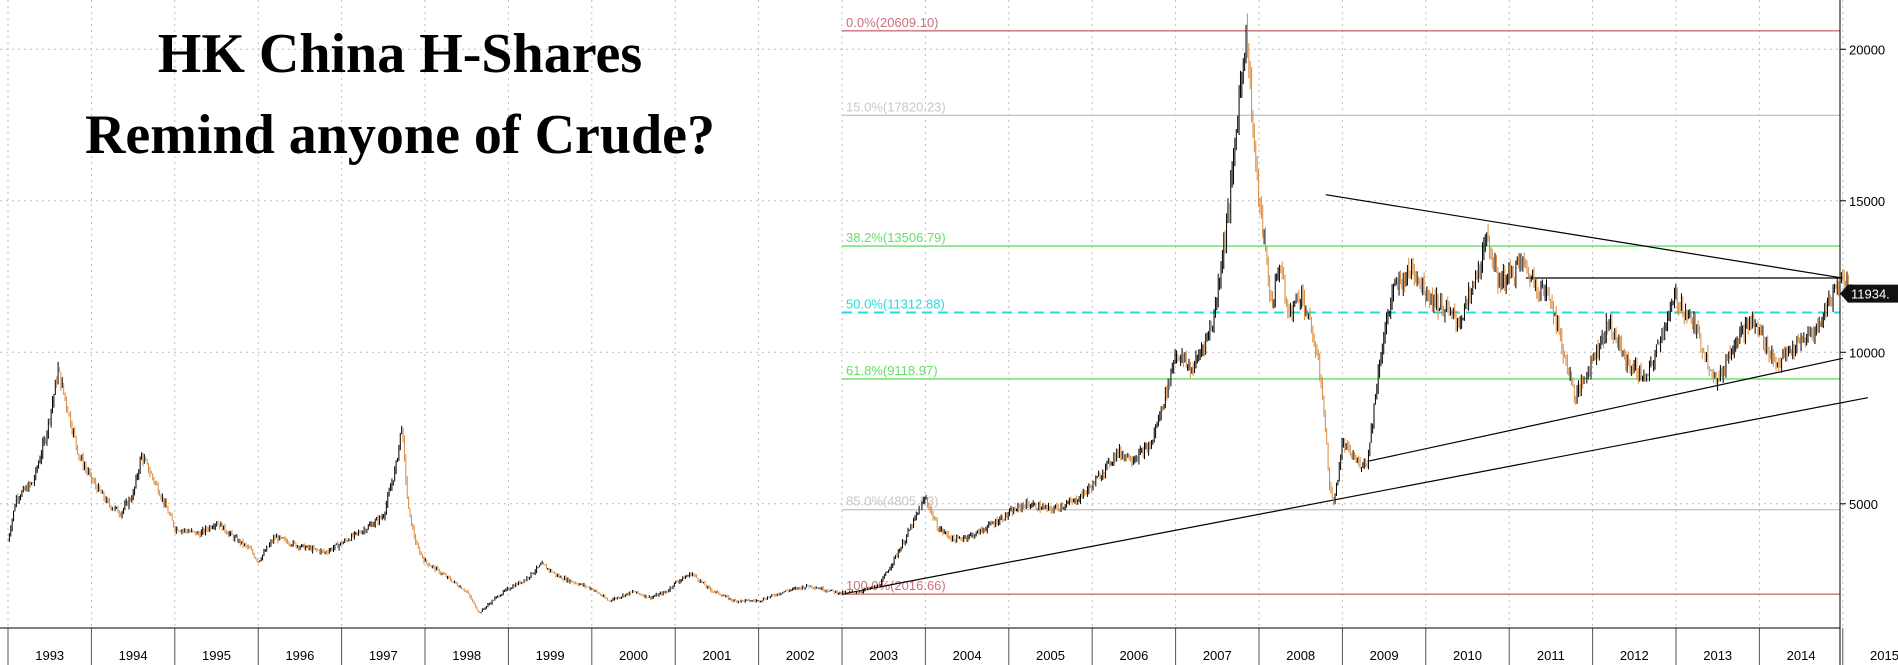 Image resolution: width=1898 pixels, height=665 pixels. What do you see at coordinates (1863, 504) in the screenshot?
I see `y-tick-label: 5000` at bounding box center [1863, 504].